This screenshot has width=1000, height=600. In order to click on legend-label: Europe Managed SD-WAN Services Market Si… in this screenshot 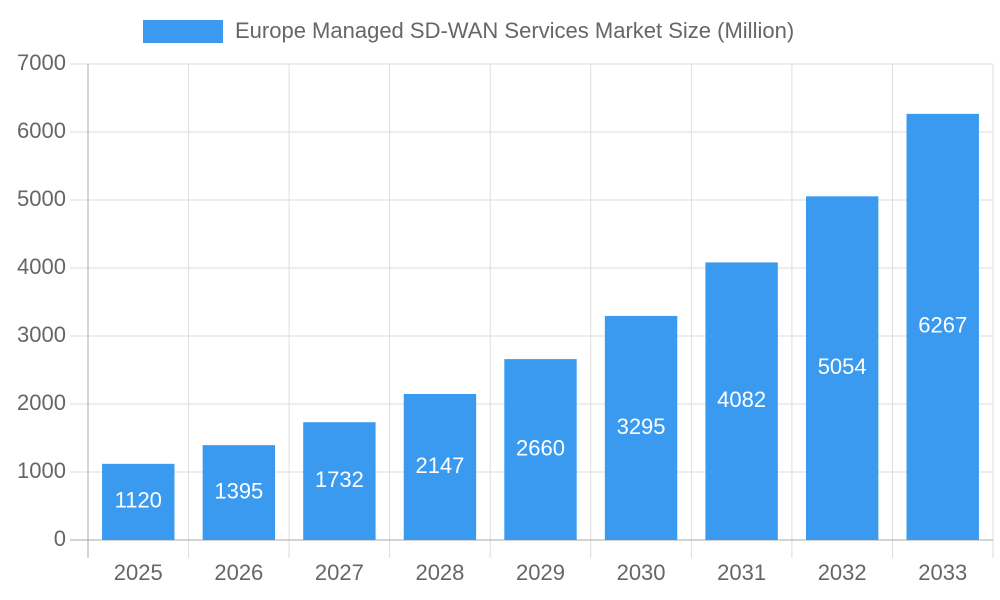, I will do `click(514, 30)`.